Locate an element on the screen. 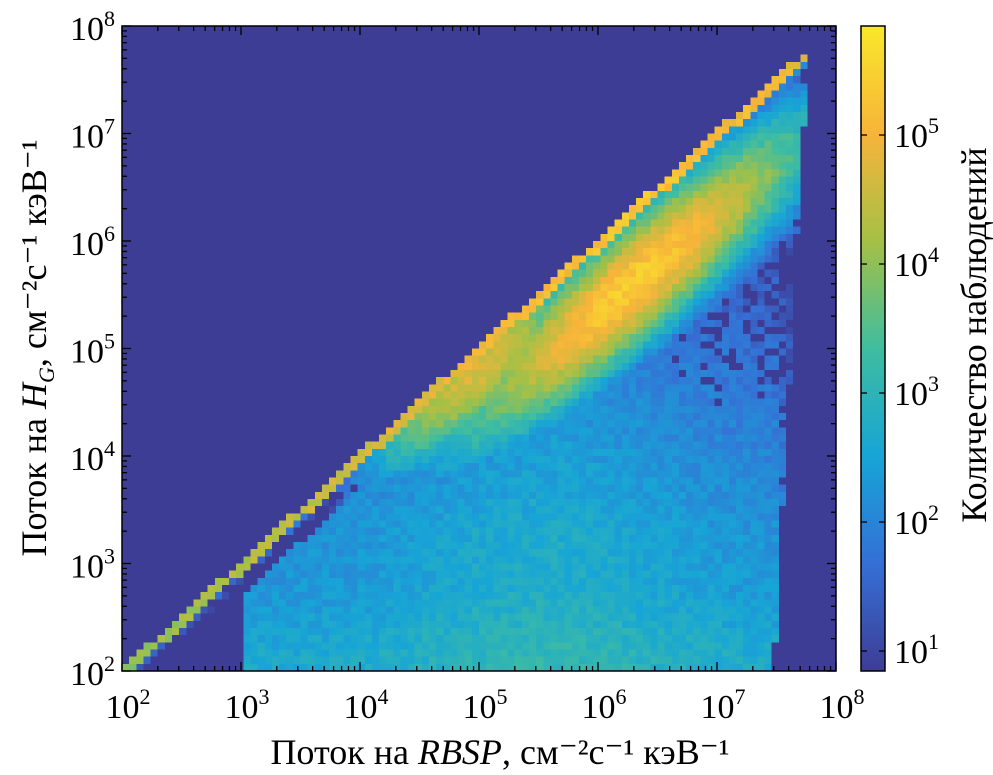 This screenshot has width=993, height=775. y-tick-label: 10⁴ is located at coordinates (92, 457).